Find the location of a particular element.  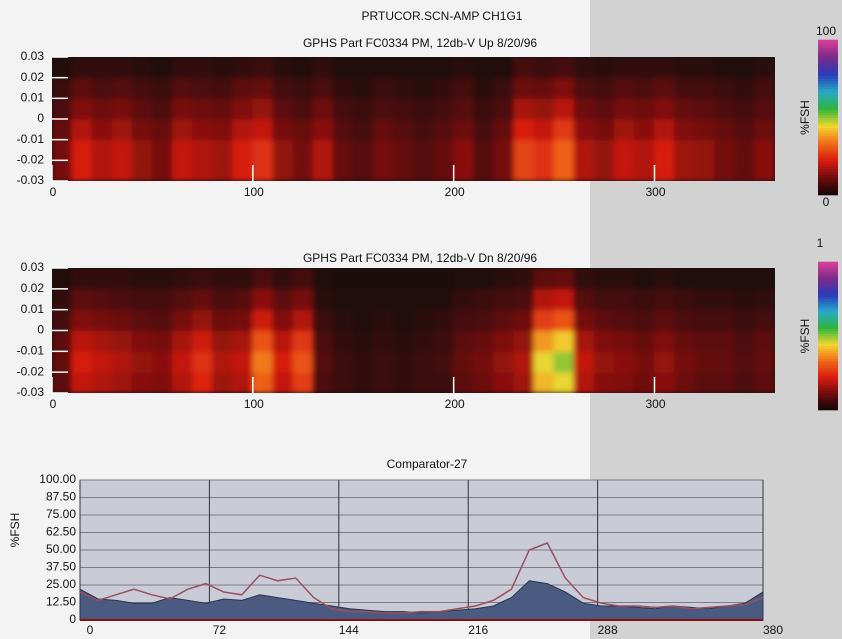

y-tick-label: 87.50 is located at coordinates (61, 497).